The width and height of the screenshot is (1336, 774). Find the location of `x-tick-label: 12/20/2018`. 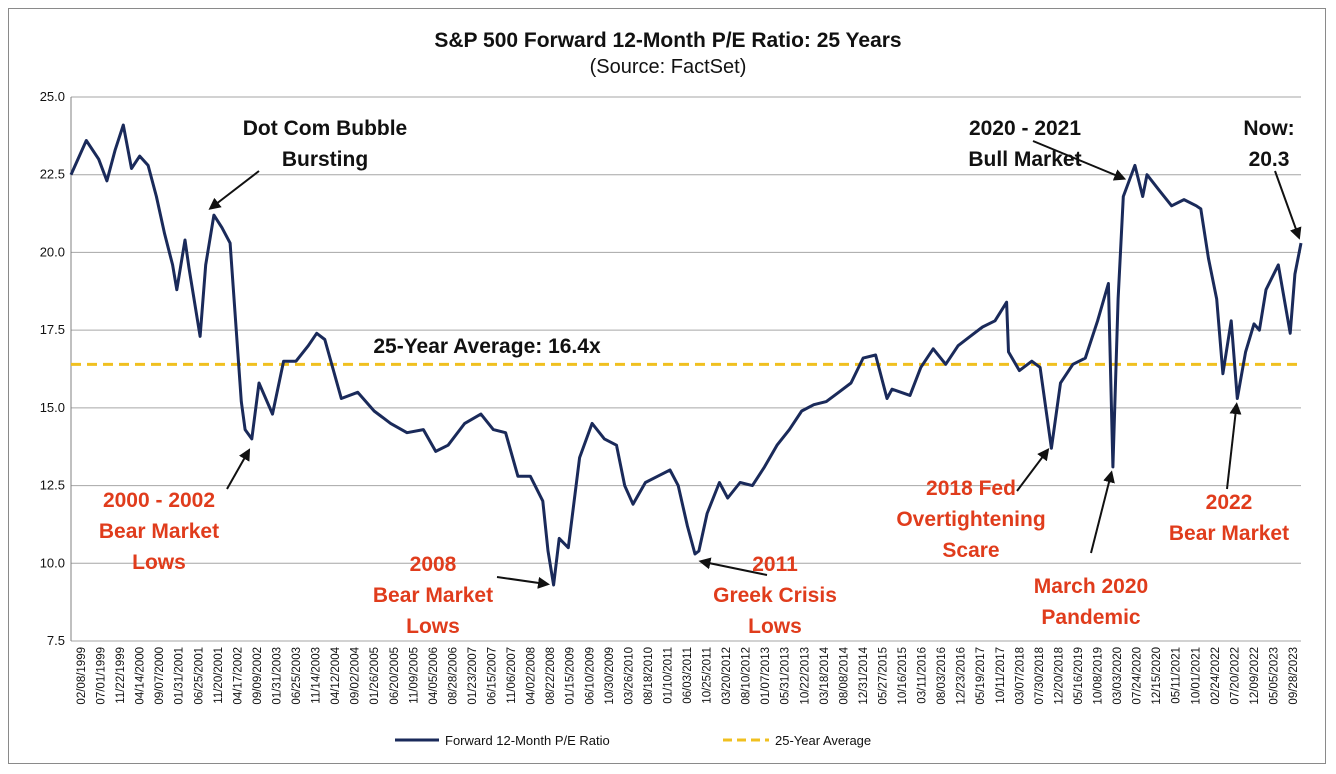

x-tick-label: 12/20/2018 is located at coordinates (1059, 676).